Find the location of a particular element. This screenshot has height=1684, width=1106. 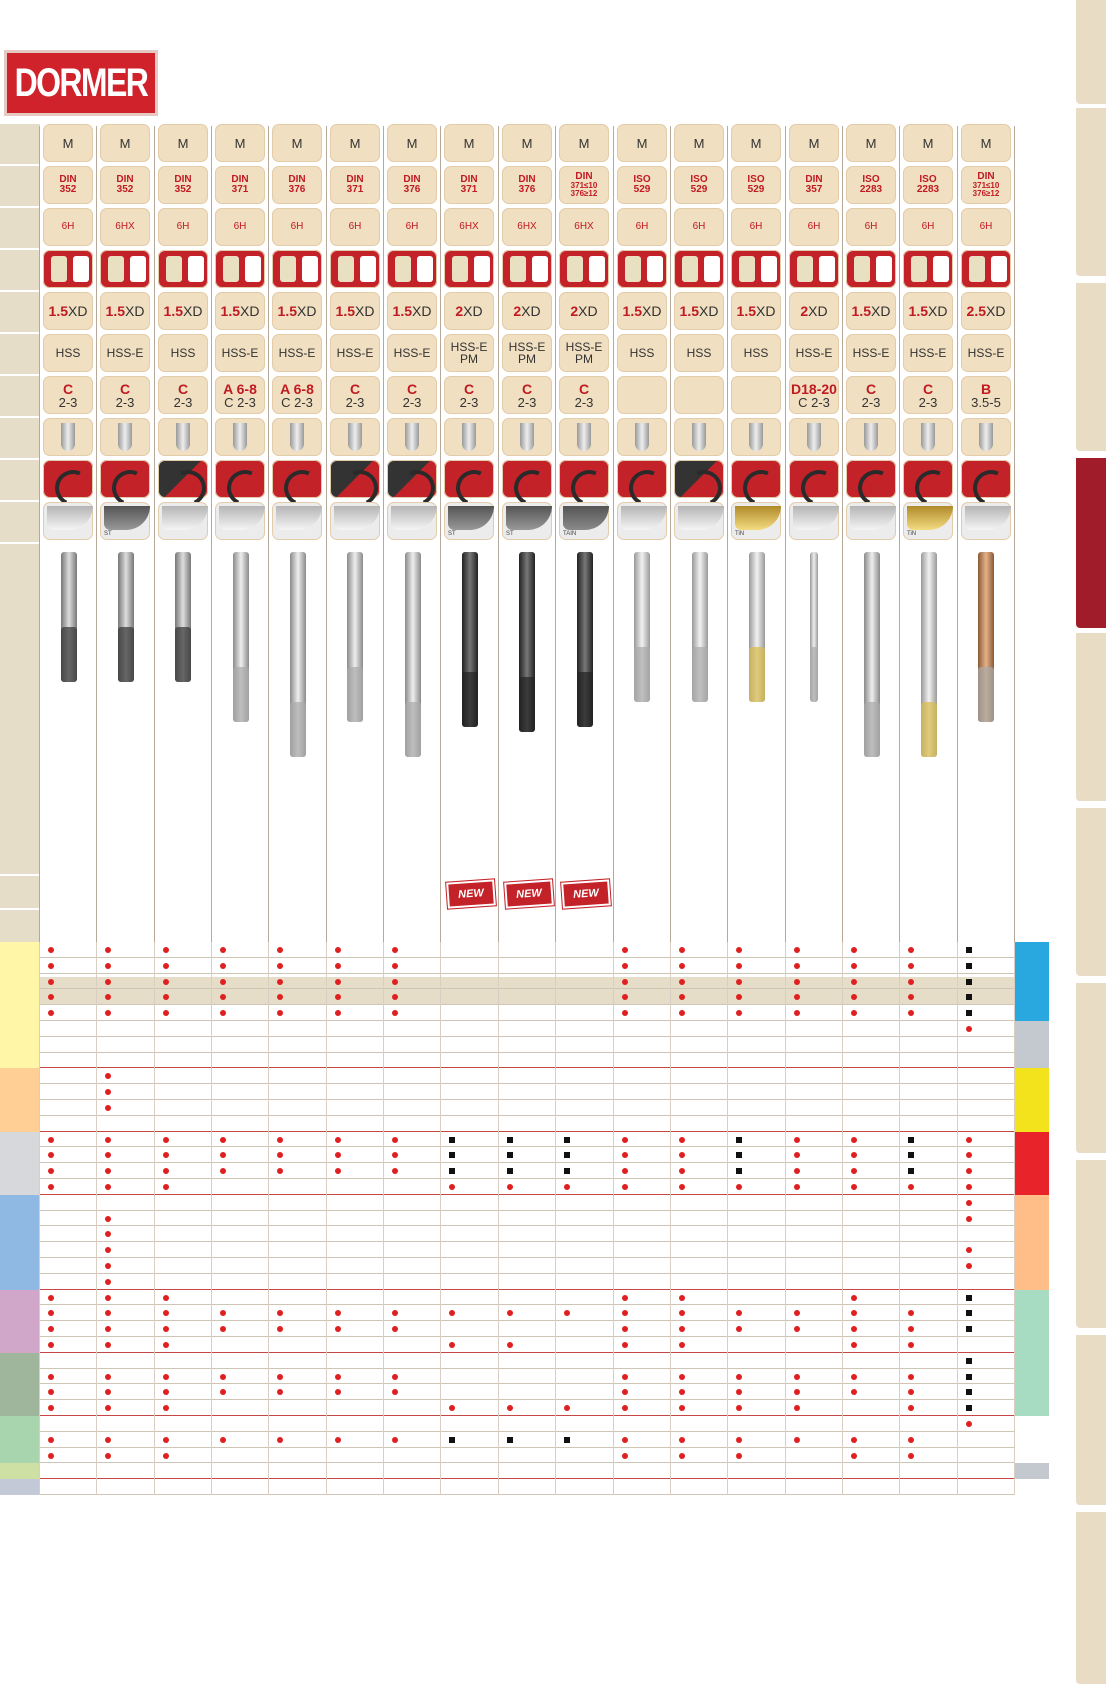

tolerance-cell: 6H is located at coordinates (642, 227).